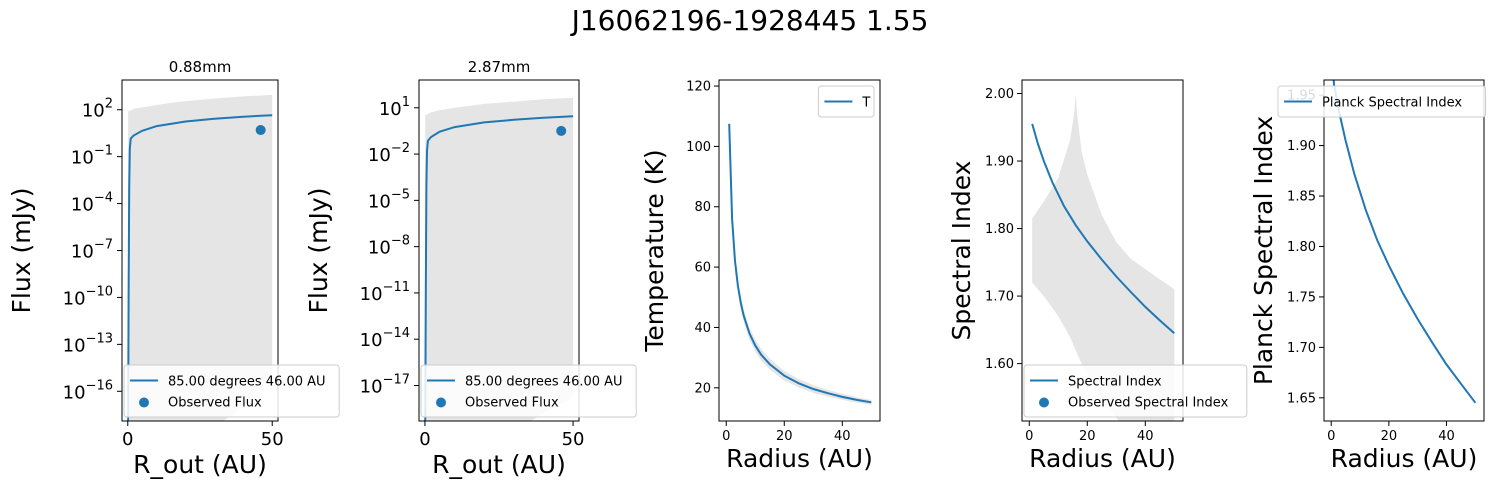 The image size is (1500, 500). Describe the element at coordinates (92, 156) in the screenshot. I see `y-tick-label: 10−1` at that location.